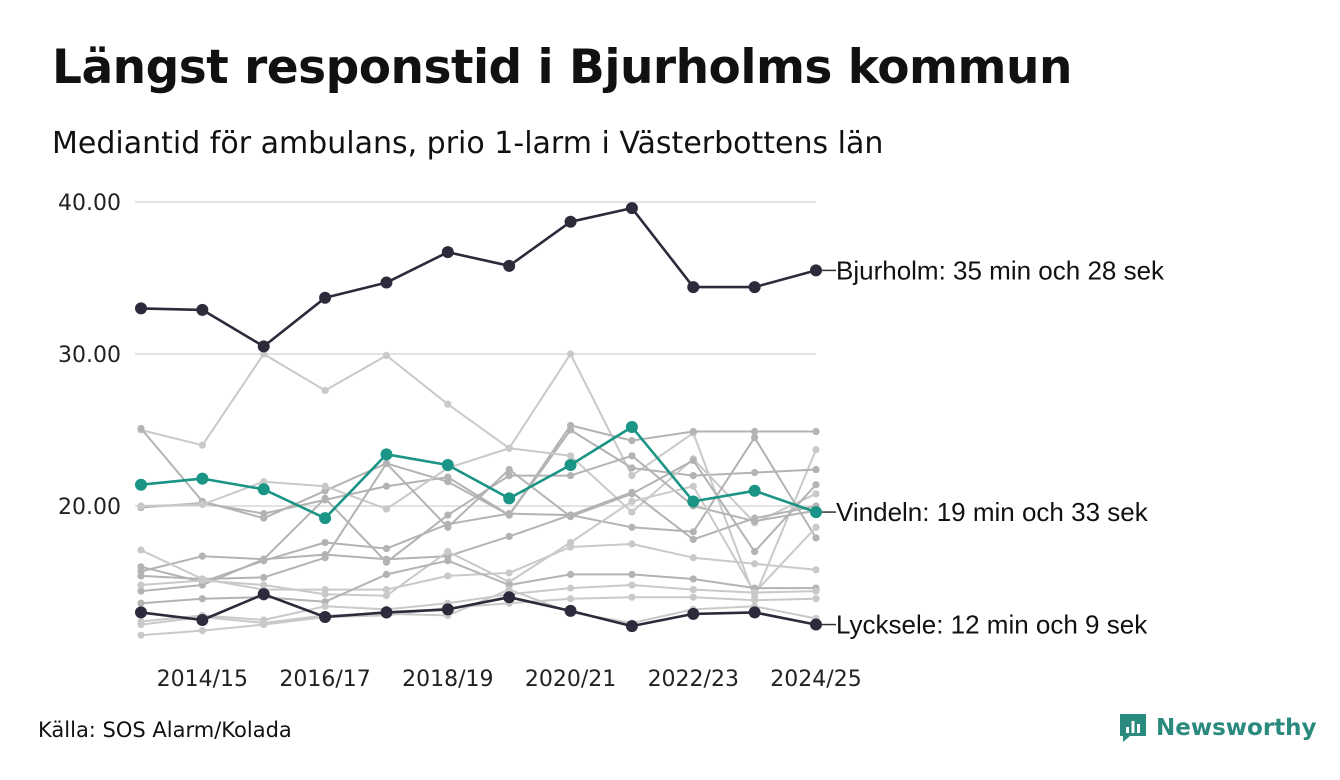  I want to click on brand-logo: Newsworthy, so click(1217, 728).